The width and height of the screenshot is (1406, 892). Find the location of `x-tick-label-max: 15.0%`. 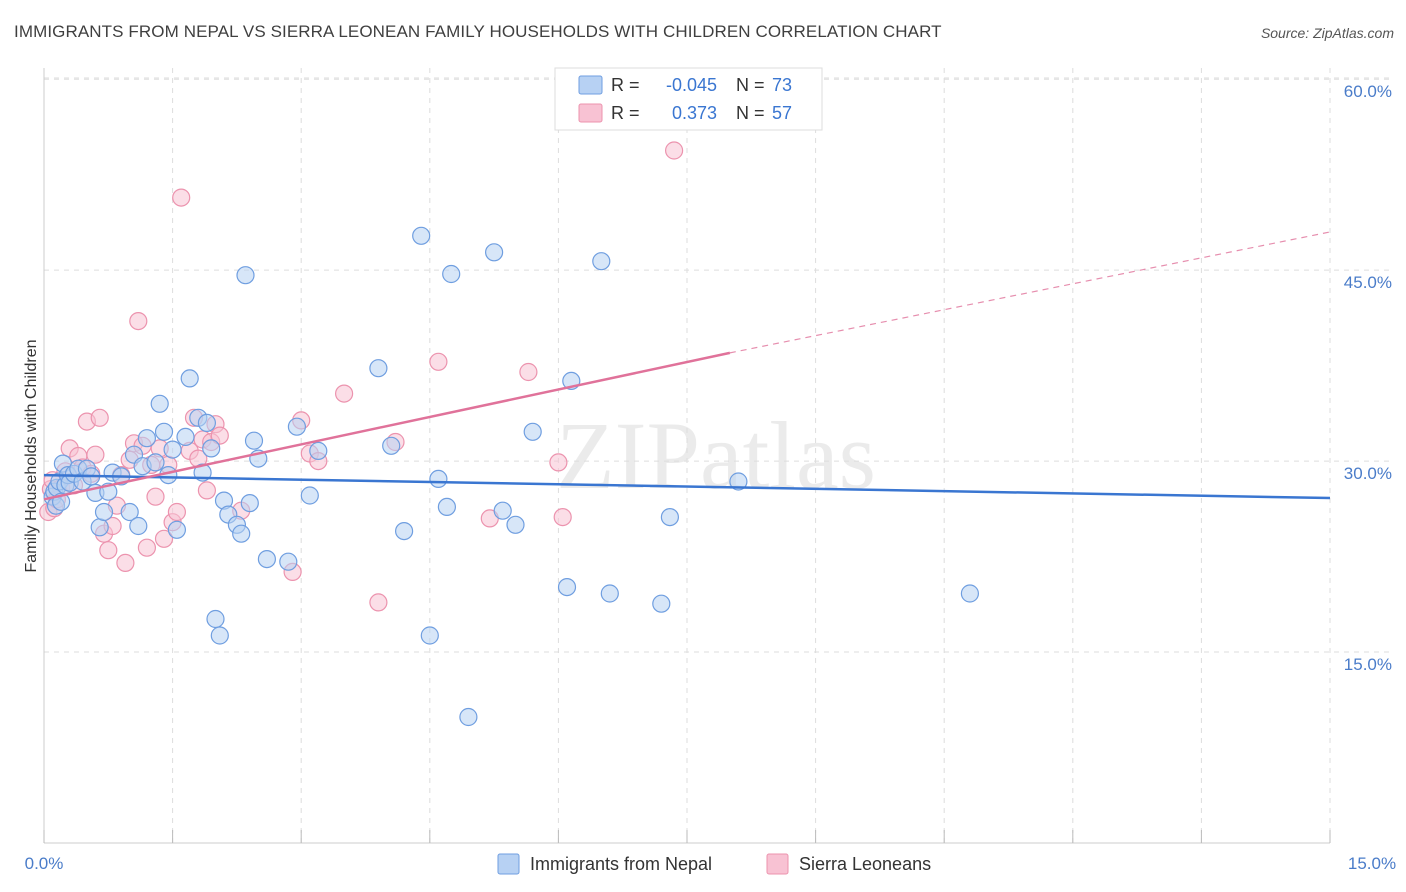

x-tick-label-max: 15.0% is located at coordinates (1372, 863).